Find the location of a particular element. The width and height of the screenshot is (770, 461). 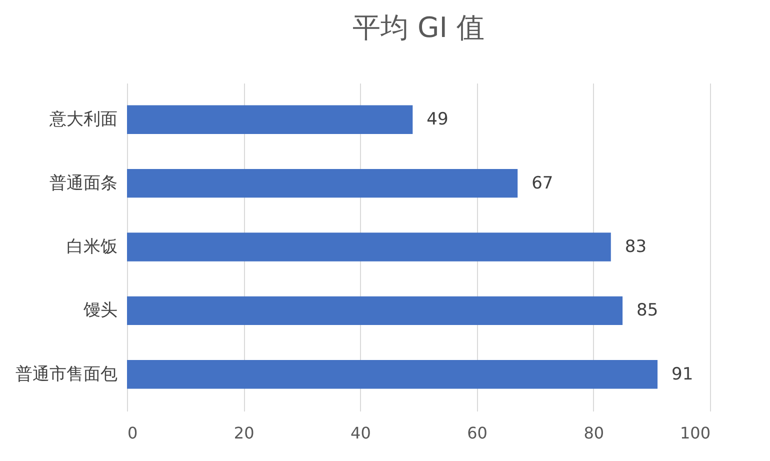

x-tick-label: 100 is located at coordinates (695, 433).